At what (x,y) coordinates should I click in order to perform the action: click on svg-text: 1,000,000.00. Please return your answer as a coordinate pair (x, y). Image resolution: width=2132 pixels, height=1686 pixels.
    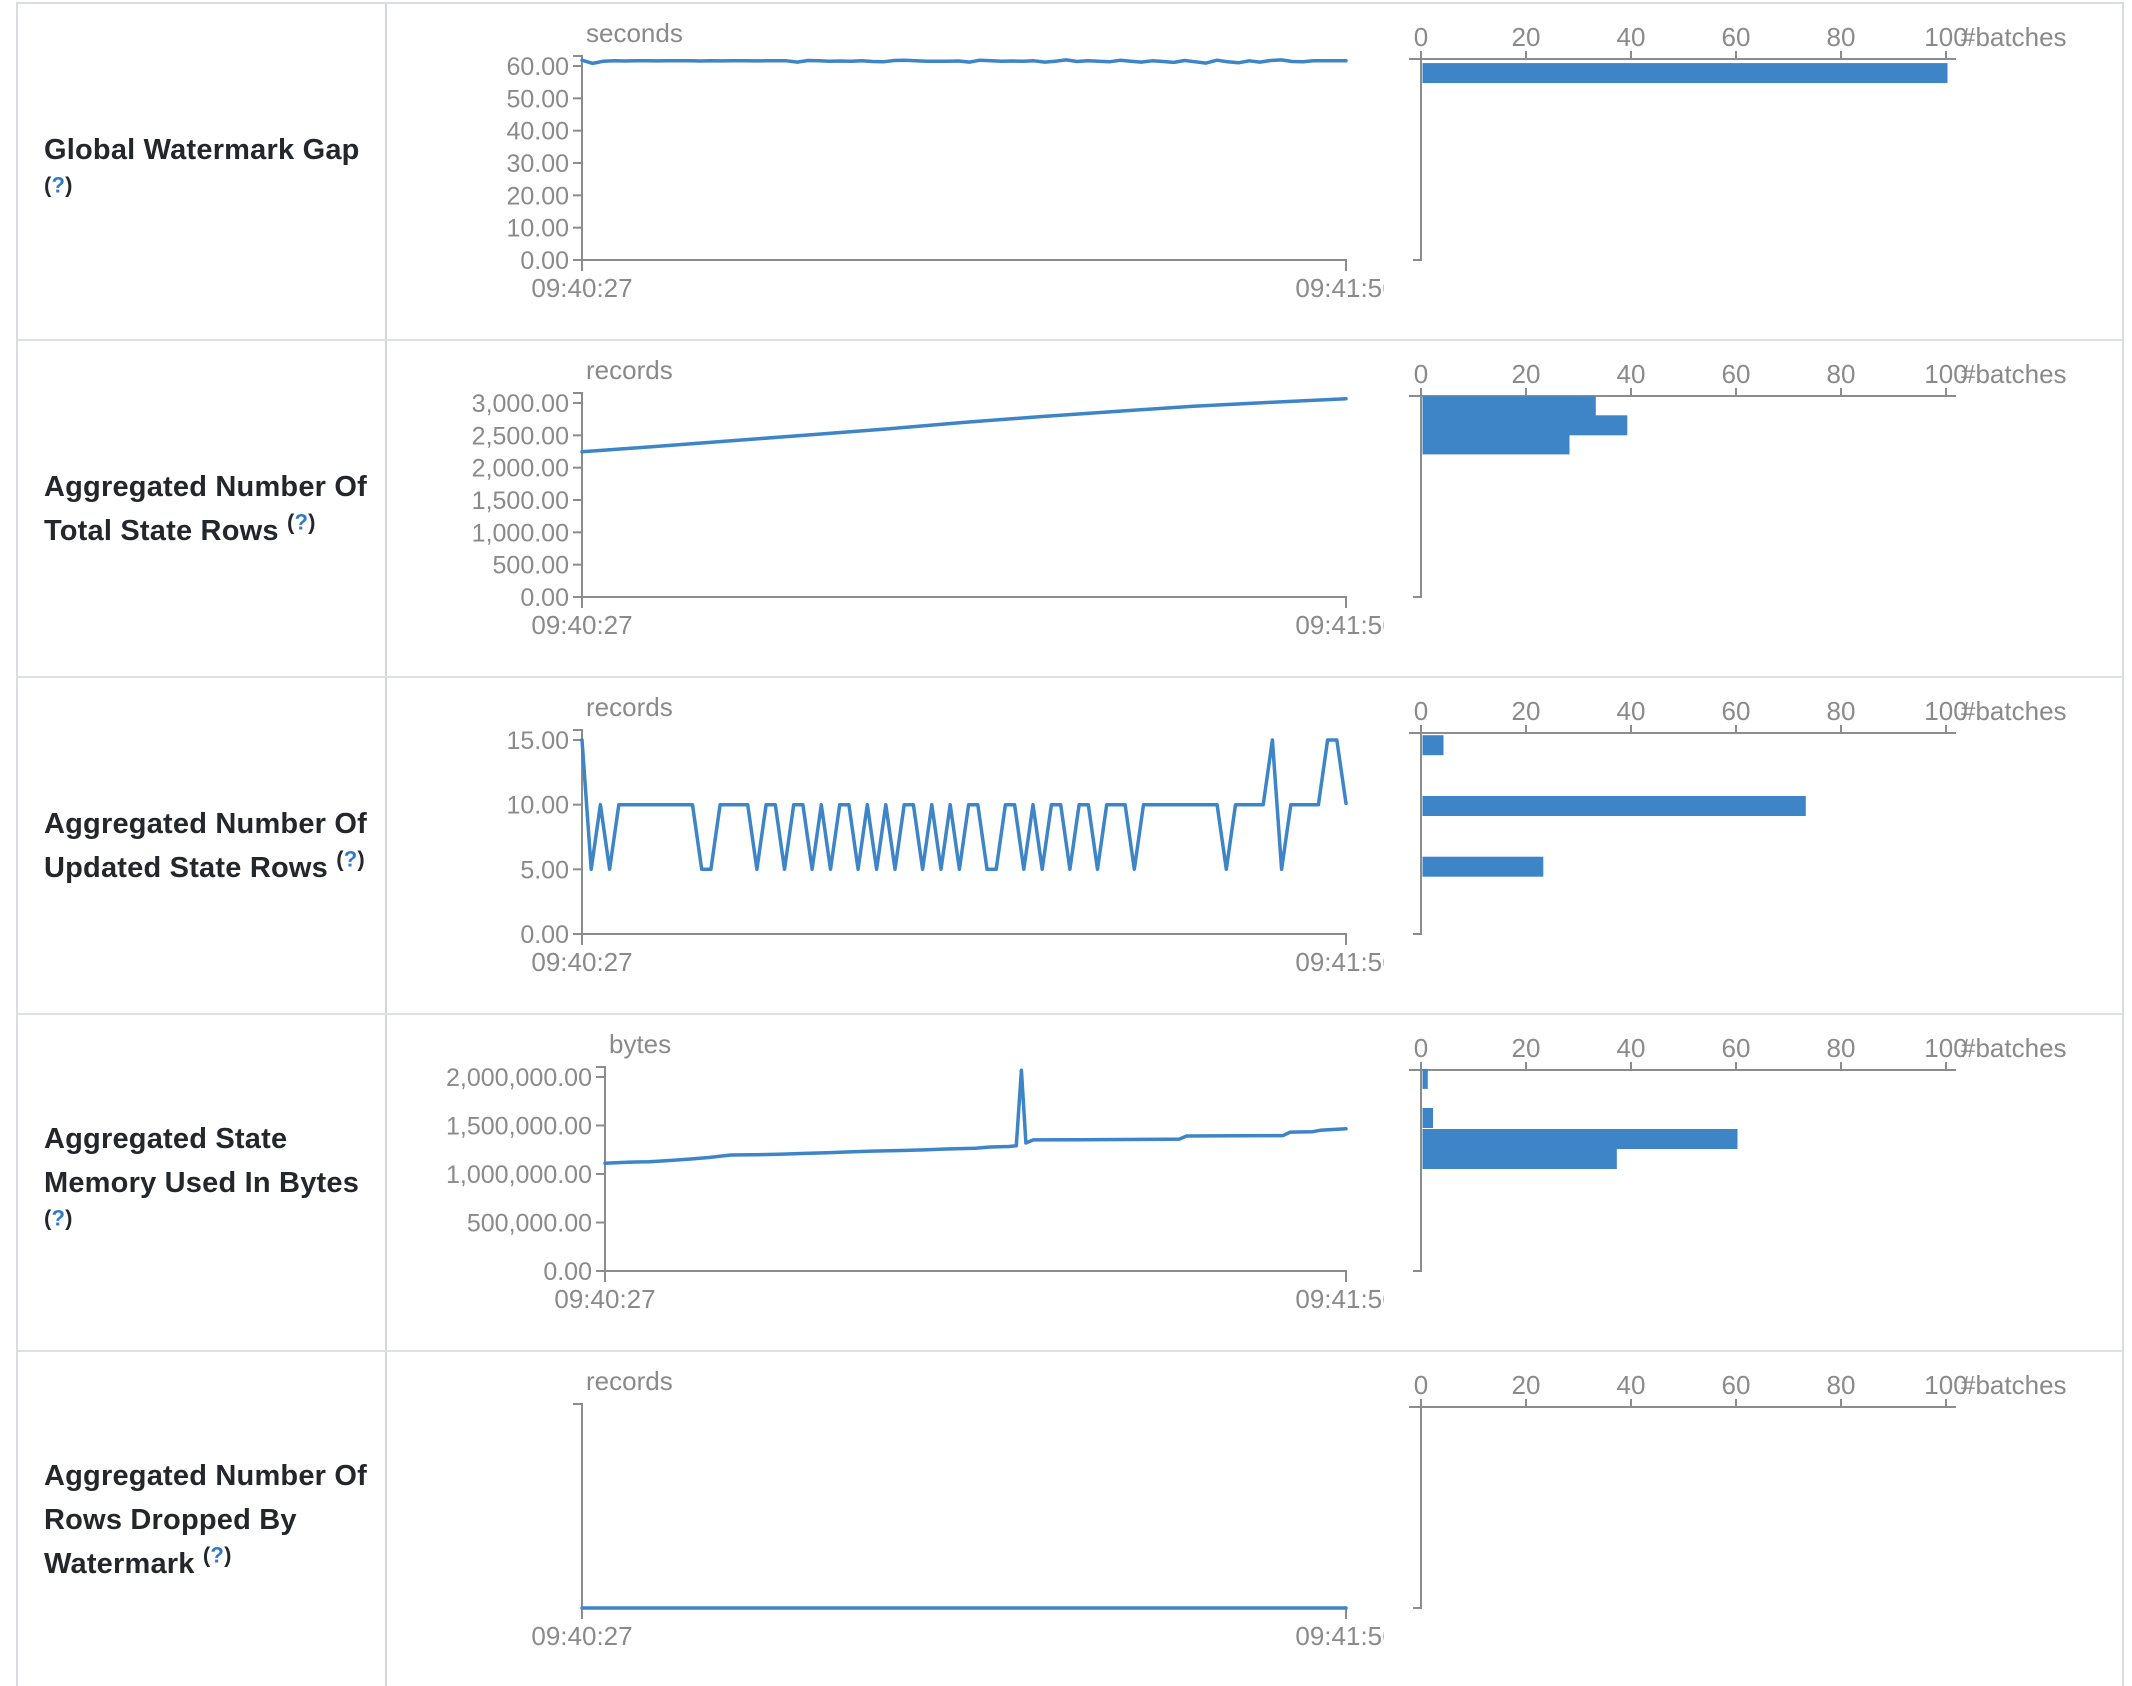
    Looking at the image, I should click on (519, 1175).